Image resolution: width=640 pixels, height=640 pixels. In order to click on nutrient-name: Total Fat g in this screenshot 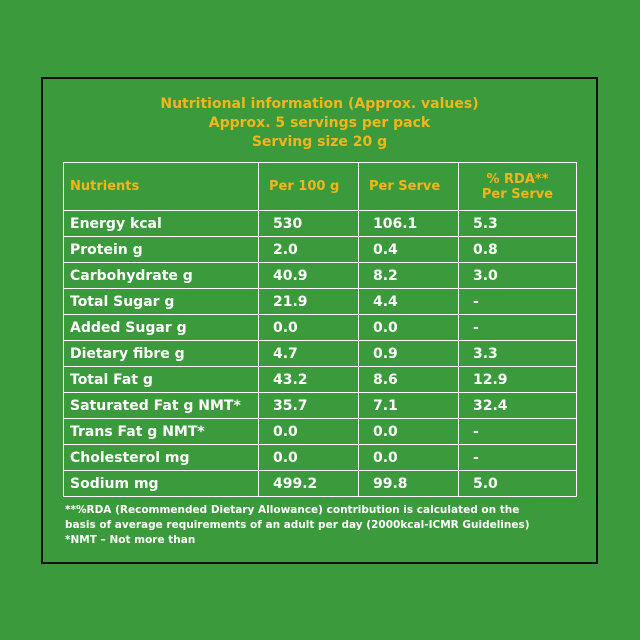, I will do `click(161, 379)`.